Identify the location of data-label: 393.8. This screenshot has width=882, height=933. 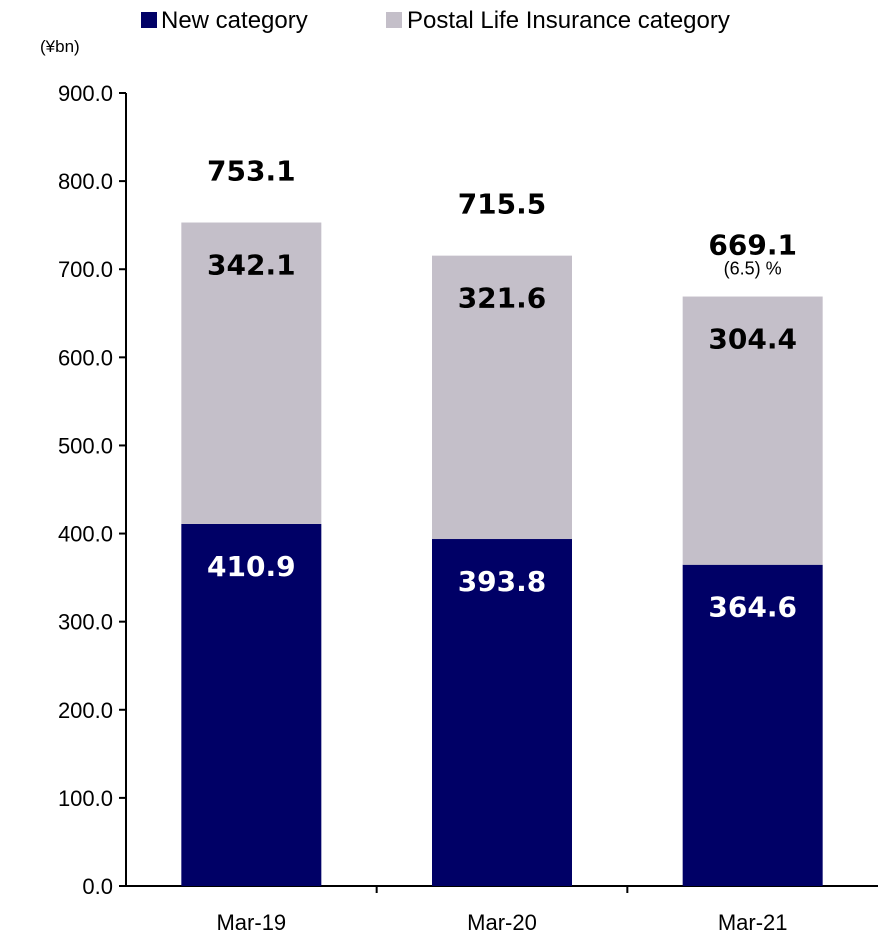
(502, 581).